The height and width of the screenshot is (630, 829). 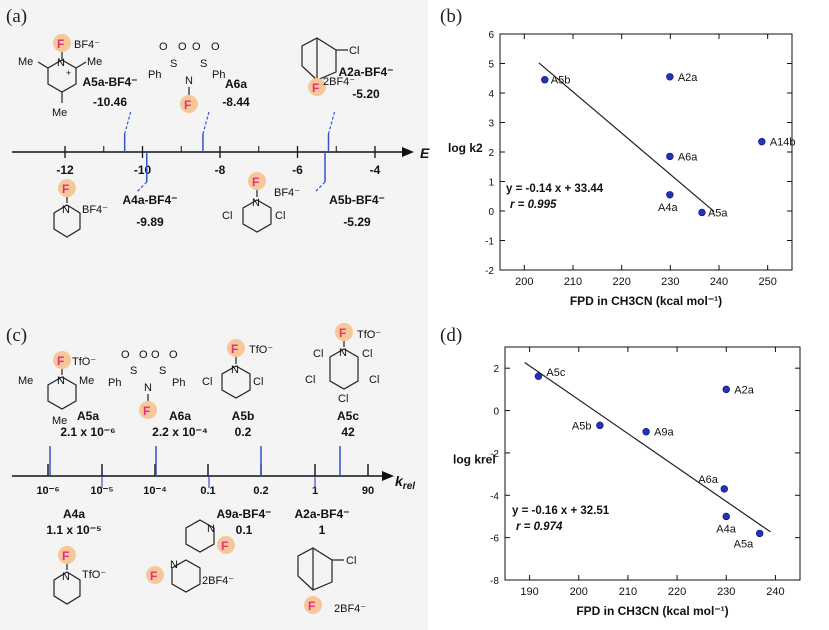 What do you see at coordinates (149, 200) in the screenshot?
I see `compound-name: A4a-BF4⁻` at bounding box center [149, 200].